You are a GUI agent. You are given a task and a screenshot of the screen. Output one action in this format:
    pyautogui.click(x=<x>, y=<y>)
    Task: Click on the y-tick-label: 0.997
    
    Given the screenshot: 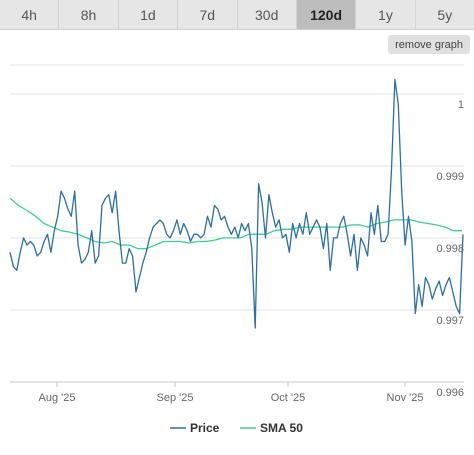 What is the action you would take?
    pyautogui.click(x=450, y=321)
    